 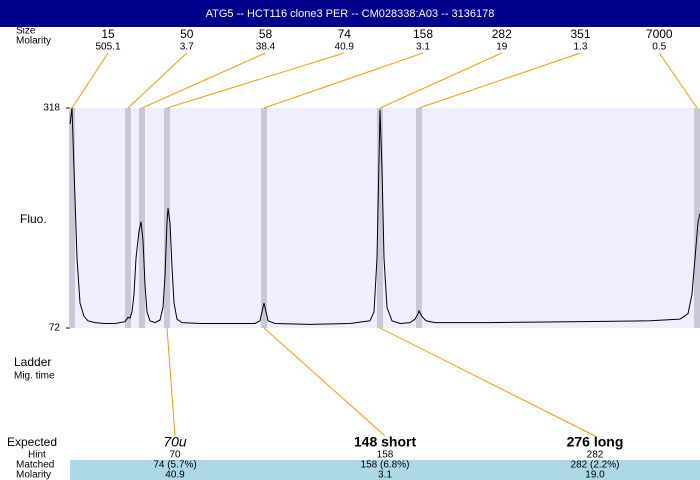 I want to click on ladder-molarity: 1.3, so click(x=581, y=47).